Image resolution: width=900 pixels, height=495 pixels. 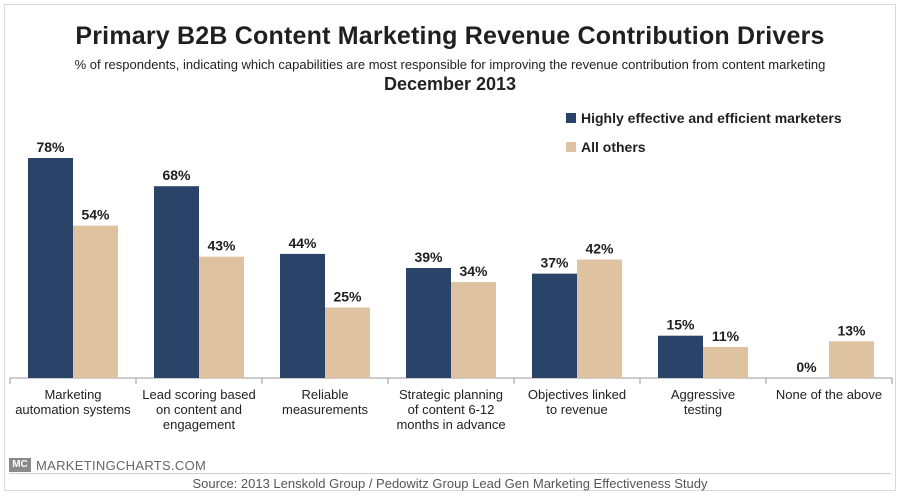 I want to click on legend-label: Highly effective and efficient marketers, so click(x=711, y=118).